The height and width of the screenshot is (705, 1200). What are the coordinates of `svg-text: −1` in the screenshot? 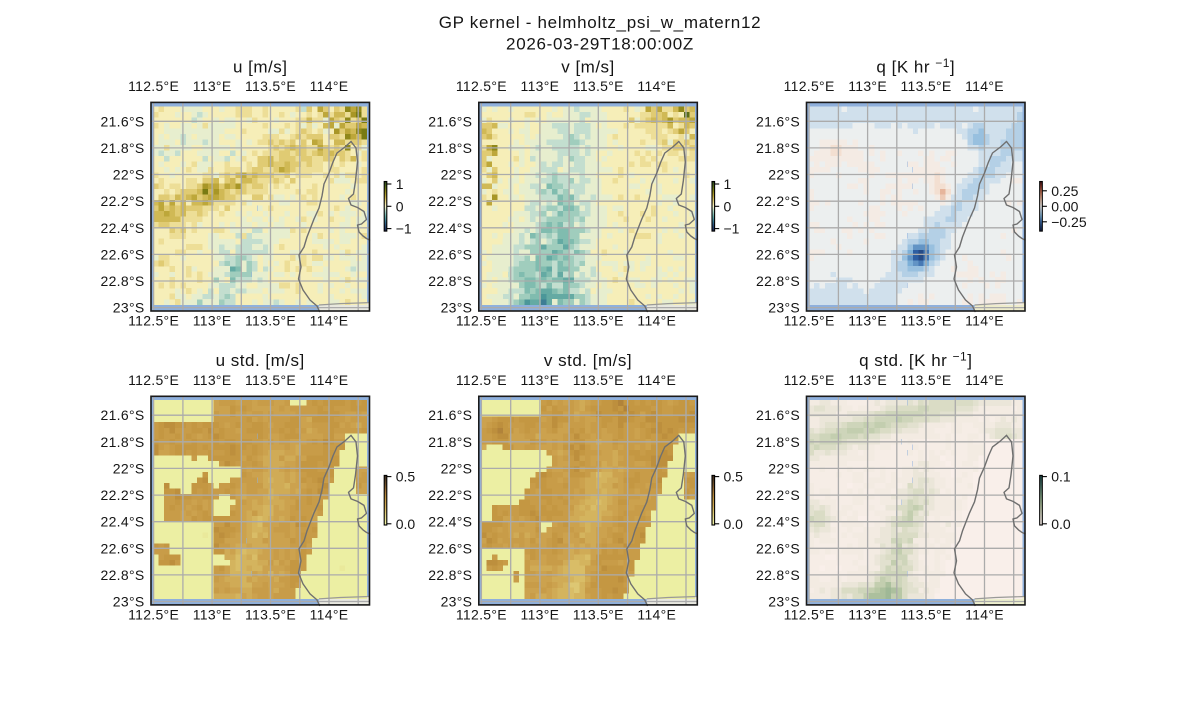 It's located at (404, 229).